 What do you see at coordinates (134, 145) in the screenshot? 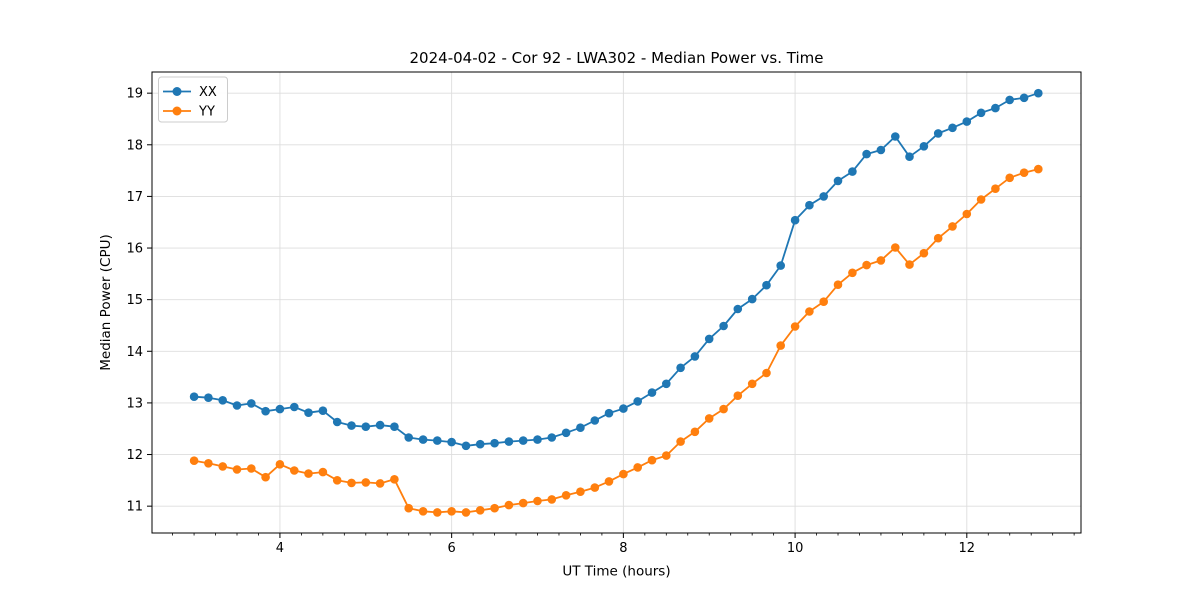
I see `y-tick-label: 18` at bounding box center [134, 145].